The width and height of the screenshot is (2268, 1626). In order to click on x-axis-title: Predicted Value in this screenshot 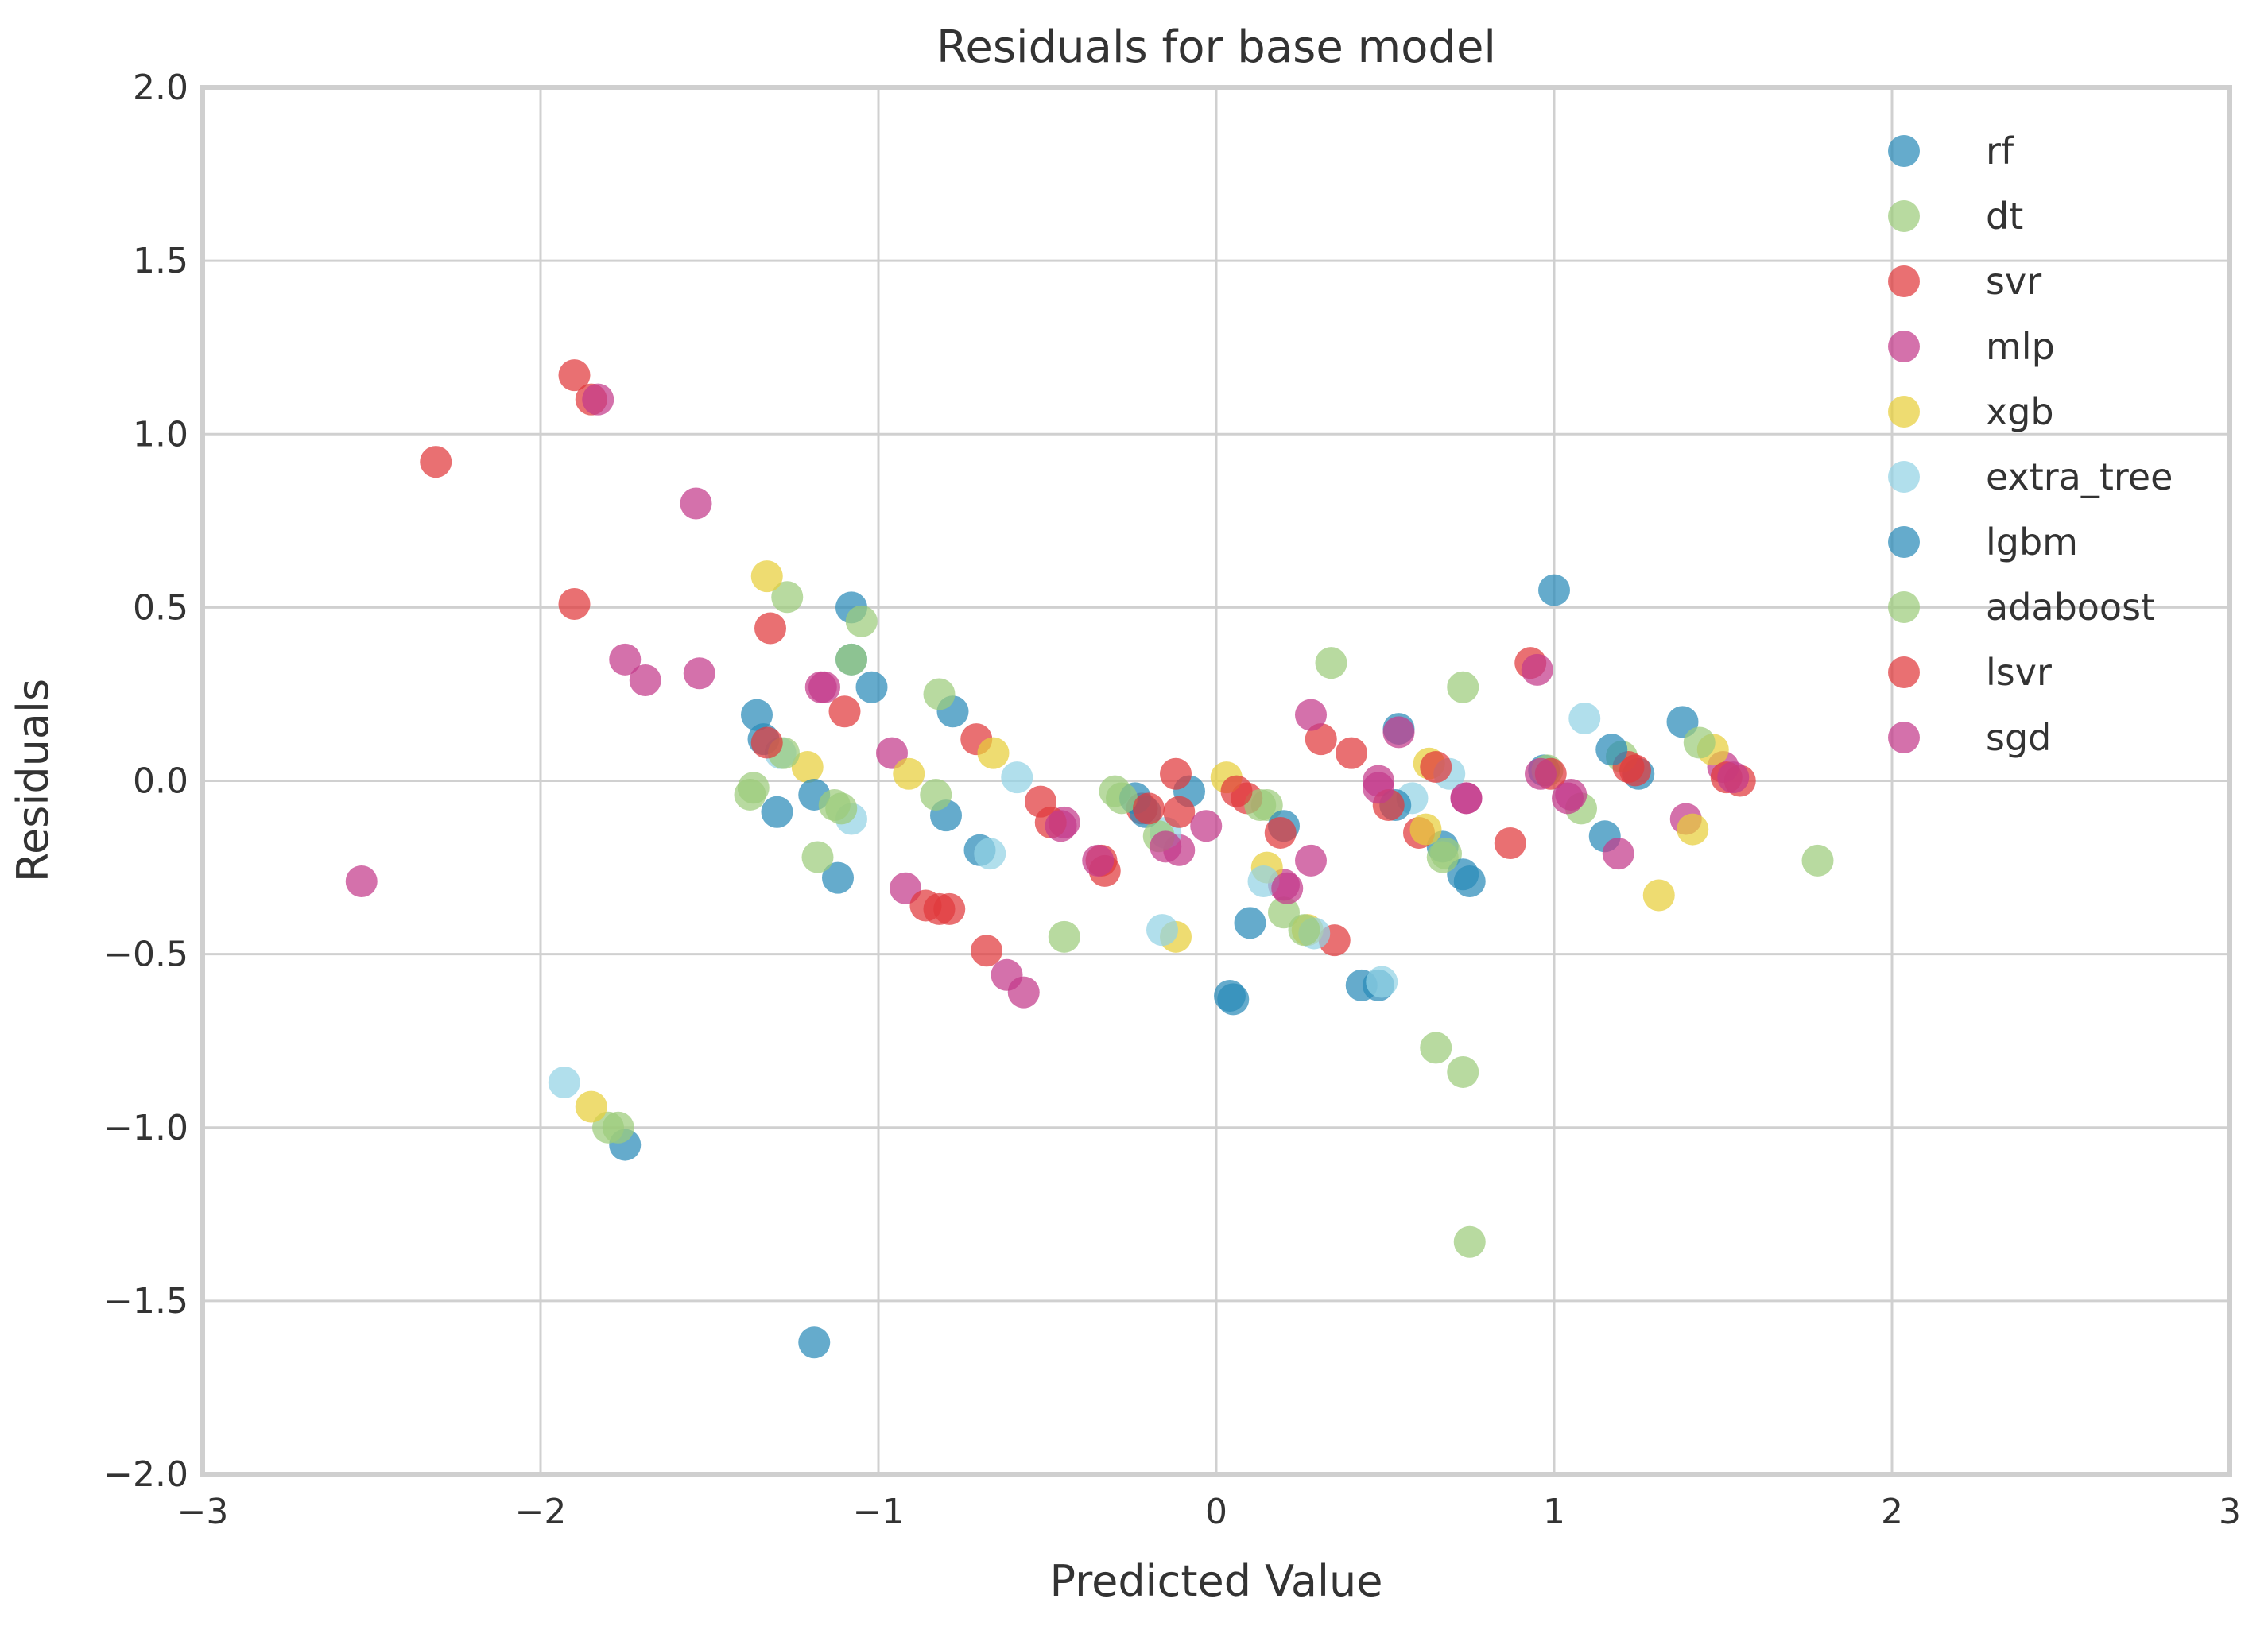, I will do `click(1216, 1581)`.